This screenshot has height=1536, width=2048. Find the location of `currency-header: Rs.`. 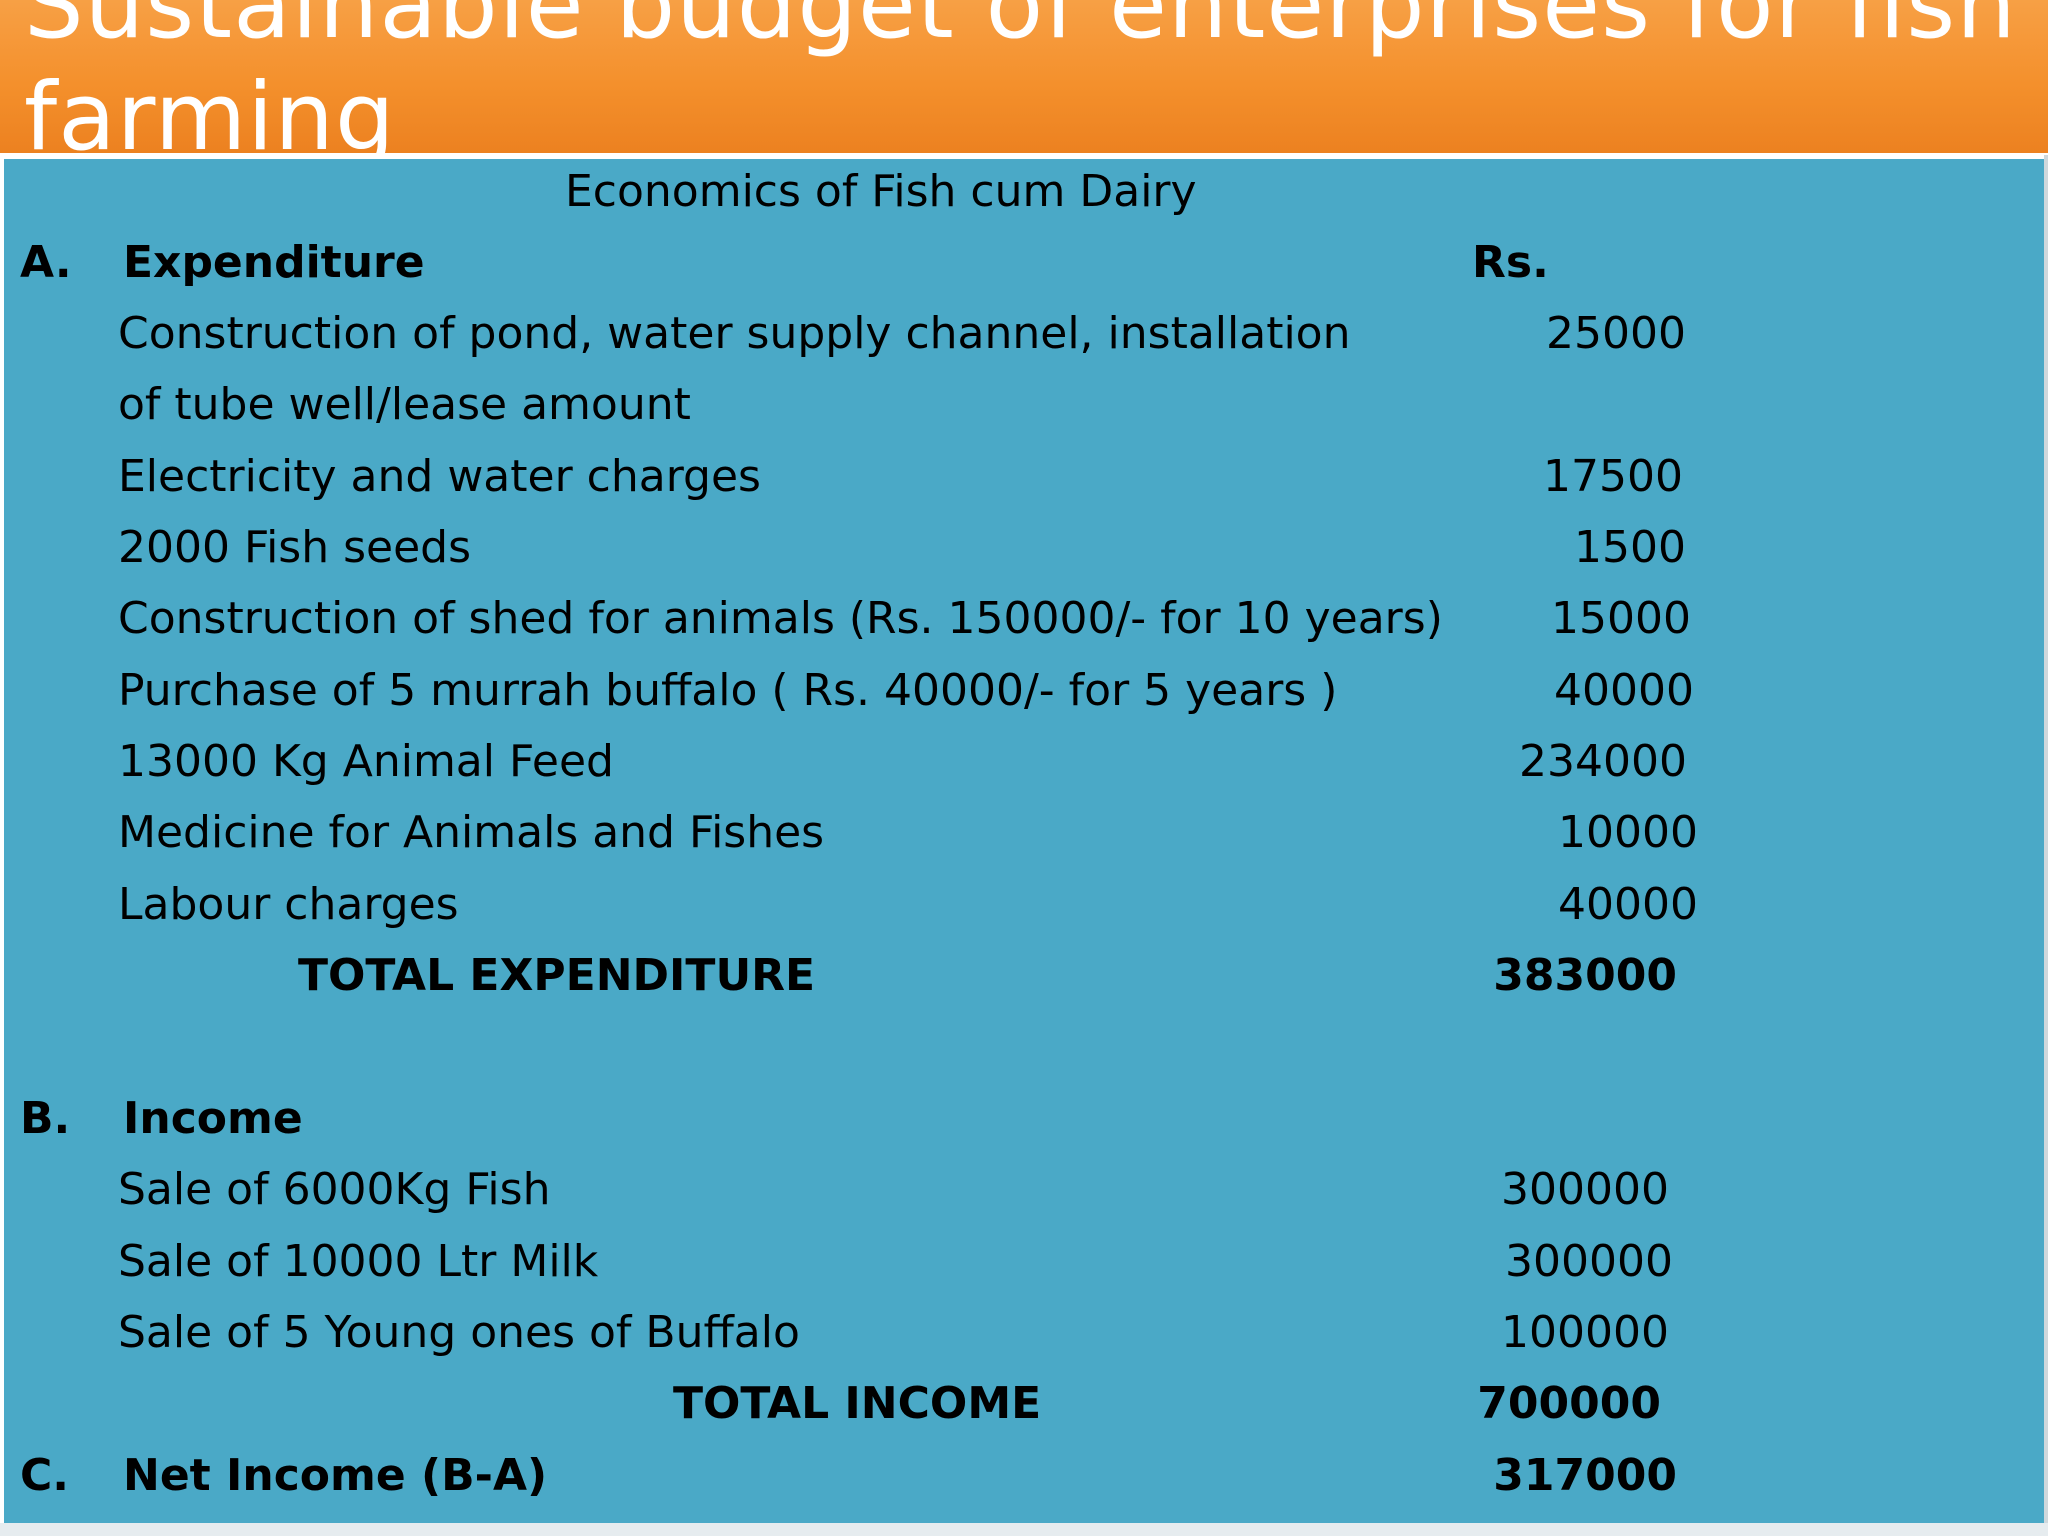

currency-header: Rs. is located at coordinates (1510, 262).